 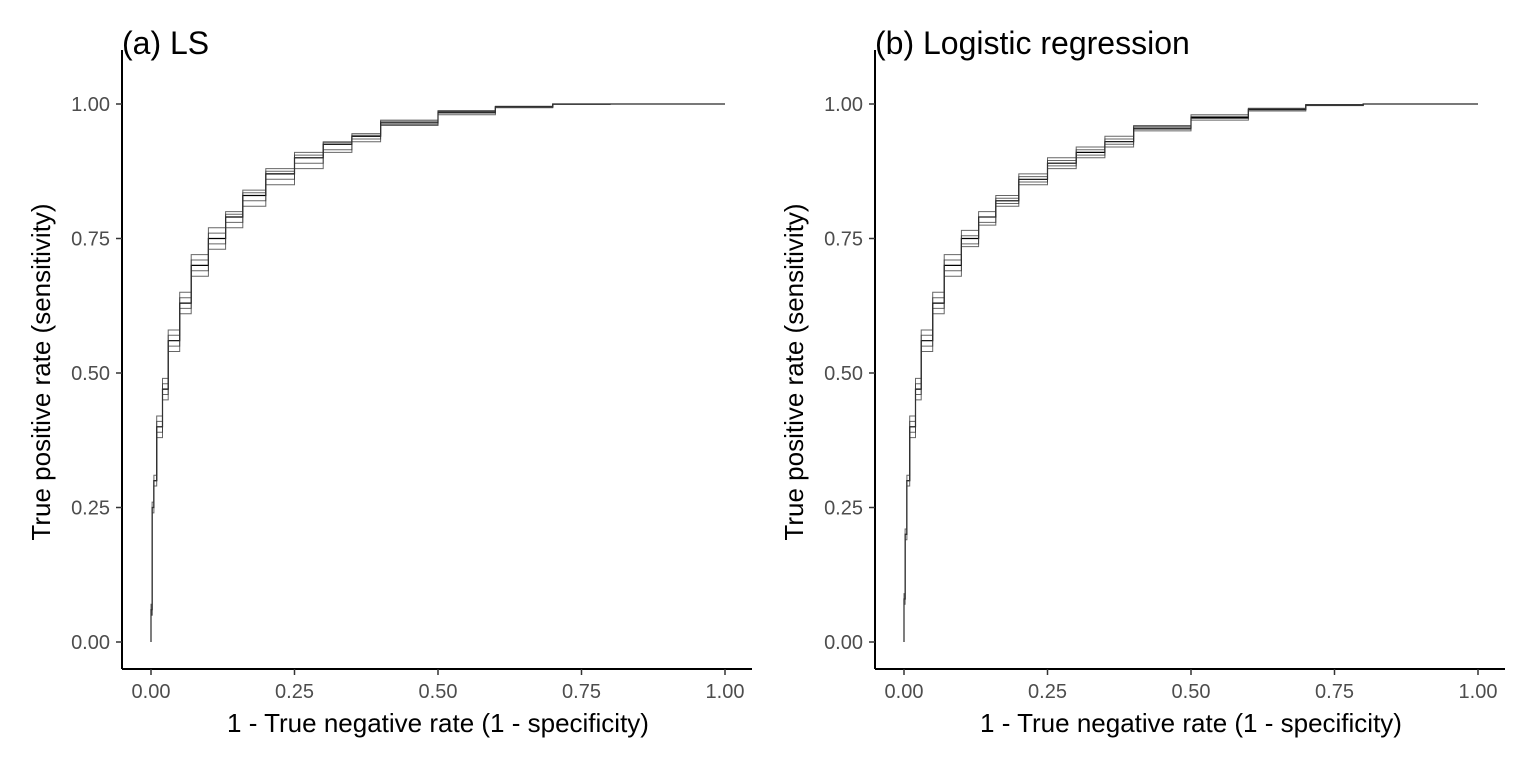 I want to click on panel-a-ytick-label: 0.50, so click(x=90, y=374).